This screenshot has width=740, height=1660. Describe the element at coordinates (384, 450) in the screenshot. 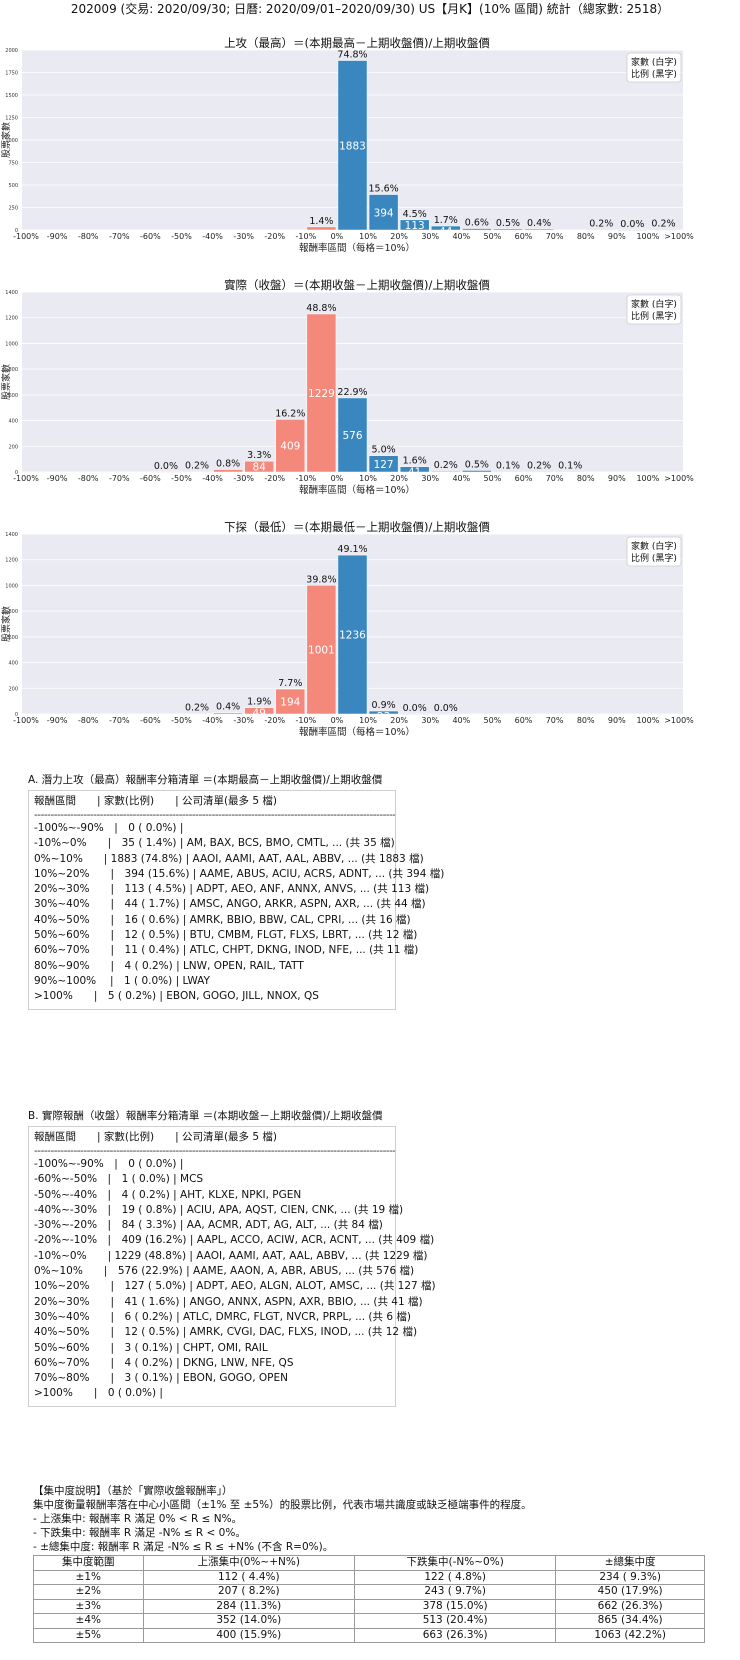

I see `pct-label: 5.0%` at that location.